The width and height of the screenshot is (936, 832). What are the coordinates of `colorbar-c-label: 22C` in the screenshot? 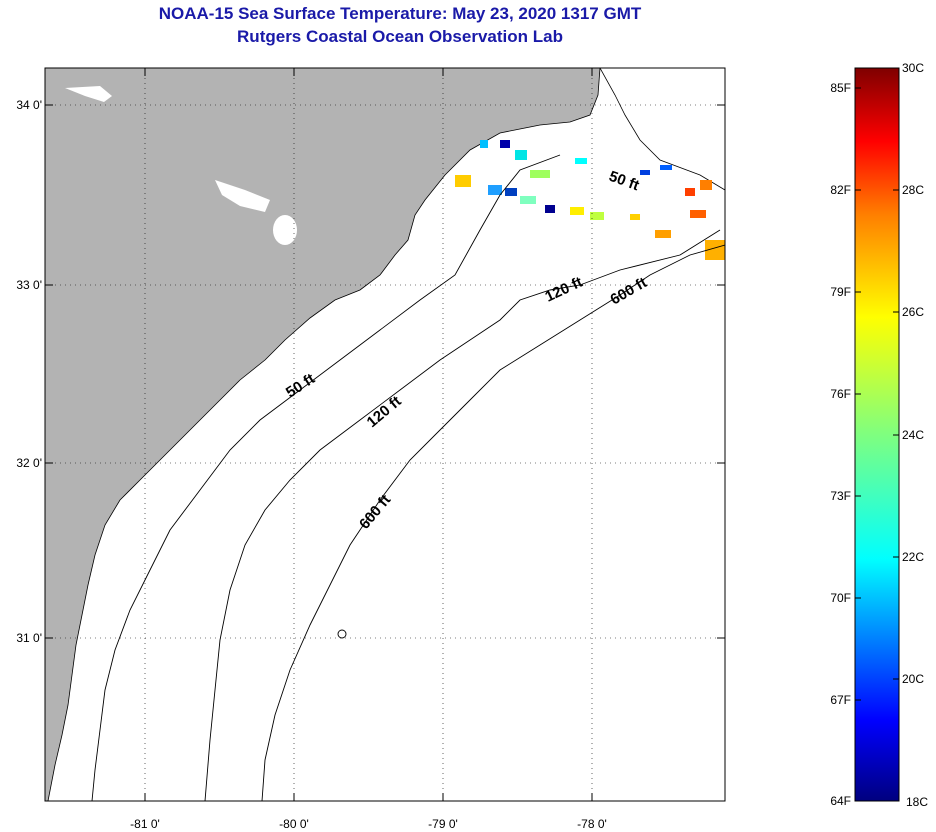 It's located at (913, 557).